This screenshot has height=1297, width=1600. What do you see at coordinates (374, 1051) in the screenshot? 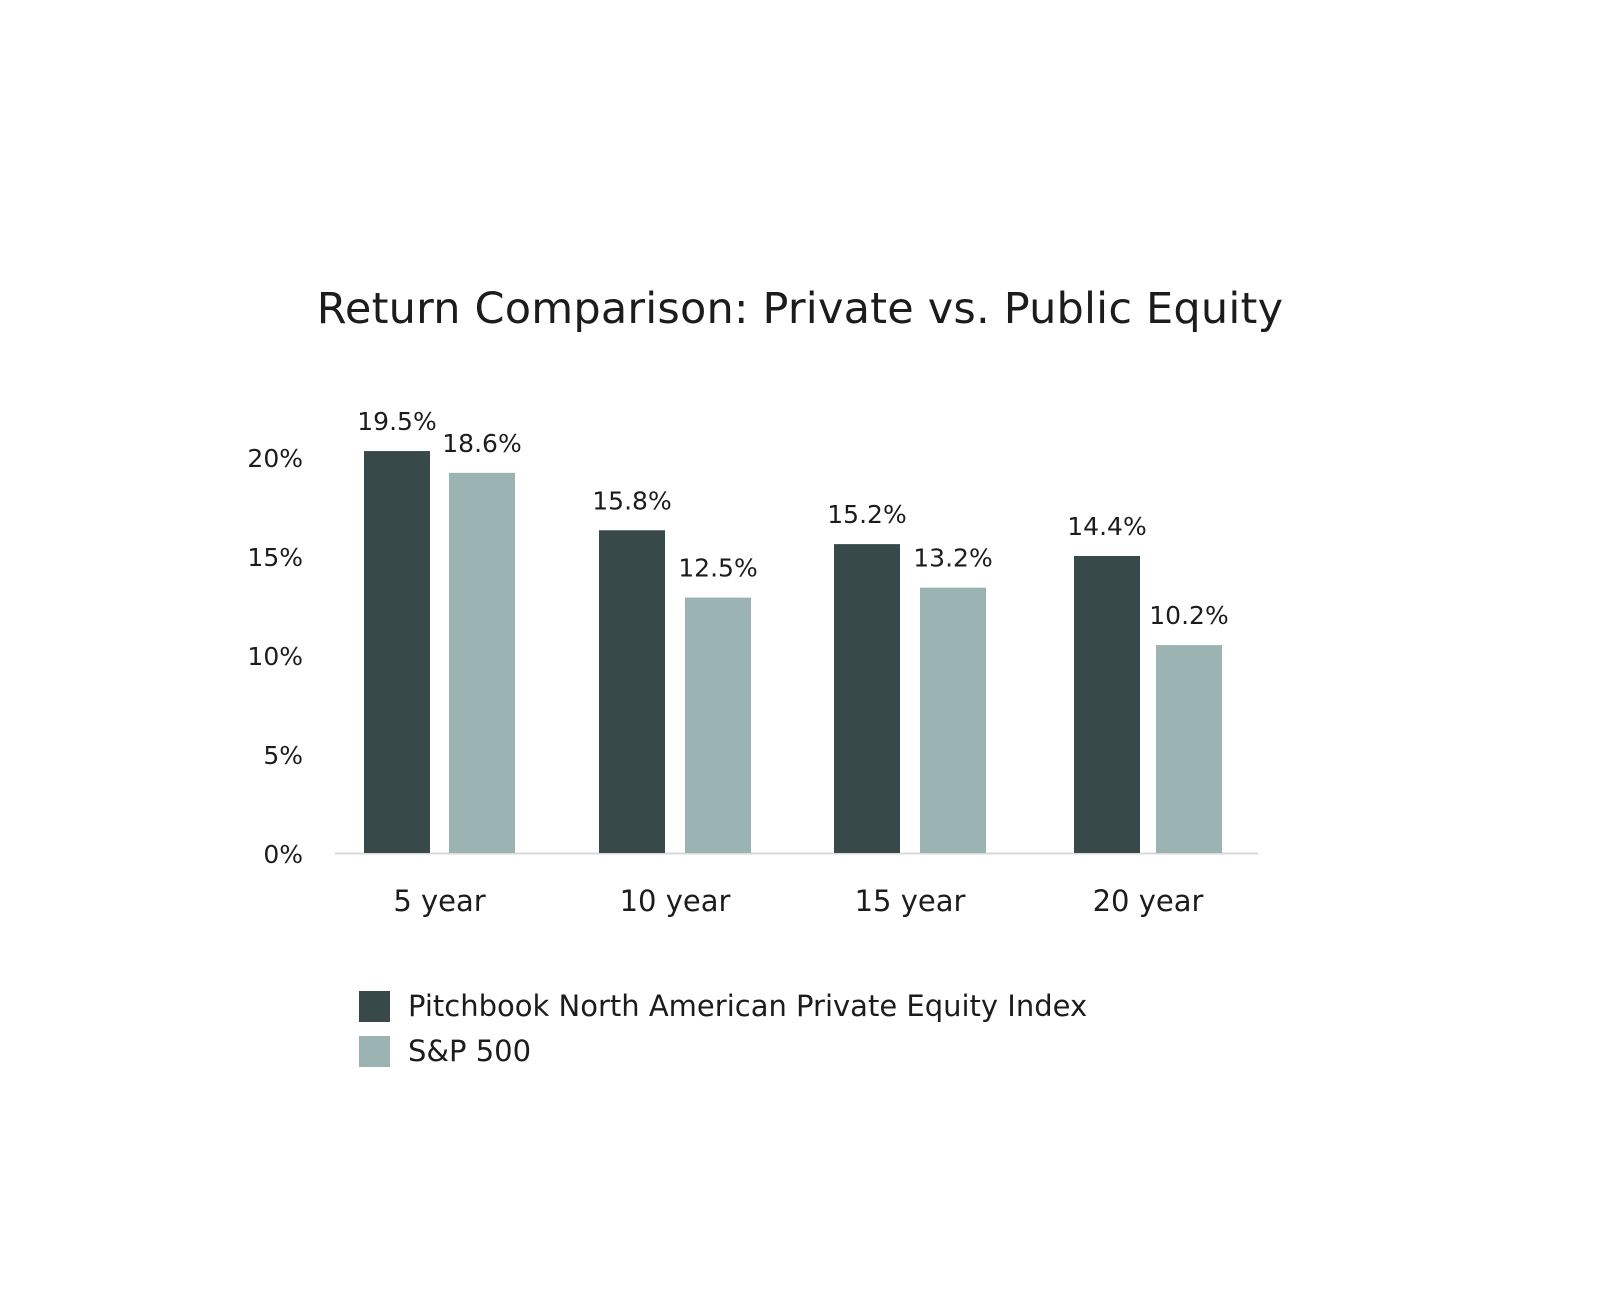
I see `legend-swatch-sp500` at bounding box center [374, 1051].